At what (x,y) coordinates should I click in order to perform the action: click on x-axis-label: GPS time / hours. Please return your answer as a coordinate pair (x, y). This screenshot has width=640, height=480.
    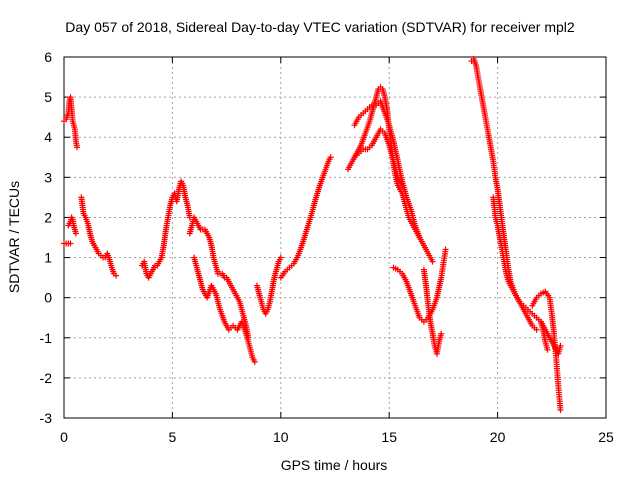
    Looking at the image, I should click on (334, 465).